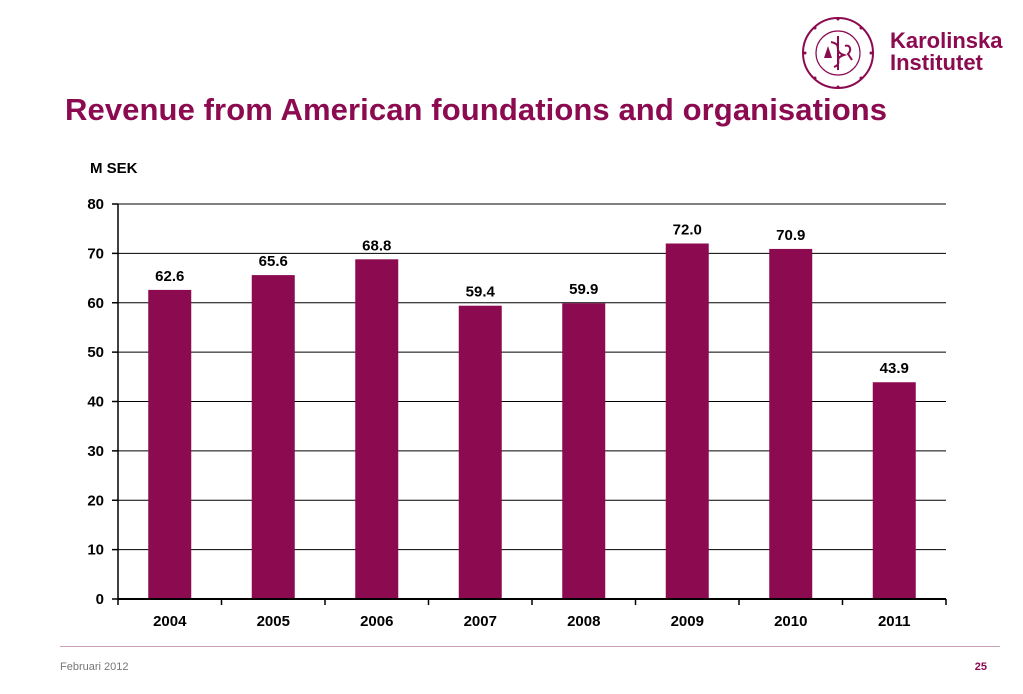 The image size is (1023, 694). What do you see at coordinates (95, 451) in the screenshot?
I see `y-tick-label: 30` at bounding box center [95, 451].